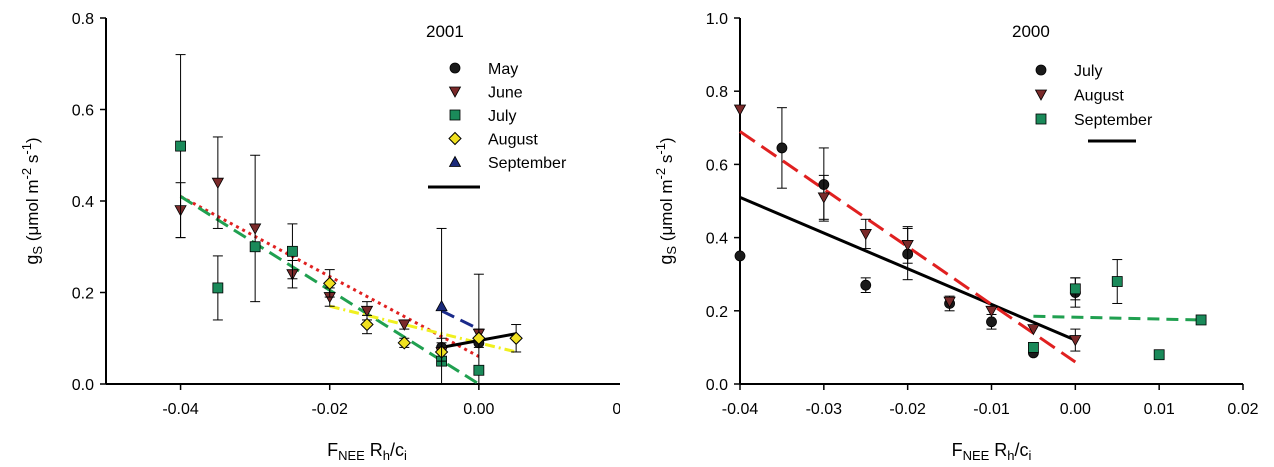 The height and width of the screenshot is (467, 1274). I want to click on y-tick-label: 0.4, so click(83, 202).